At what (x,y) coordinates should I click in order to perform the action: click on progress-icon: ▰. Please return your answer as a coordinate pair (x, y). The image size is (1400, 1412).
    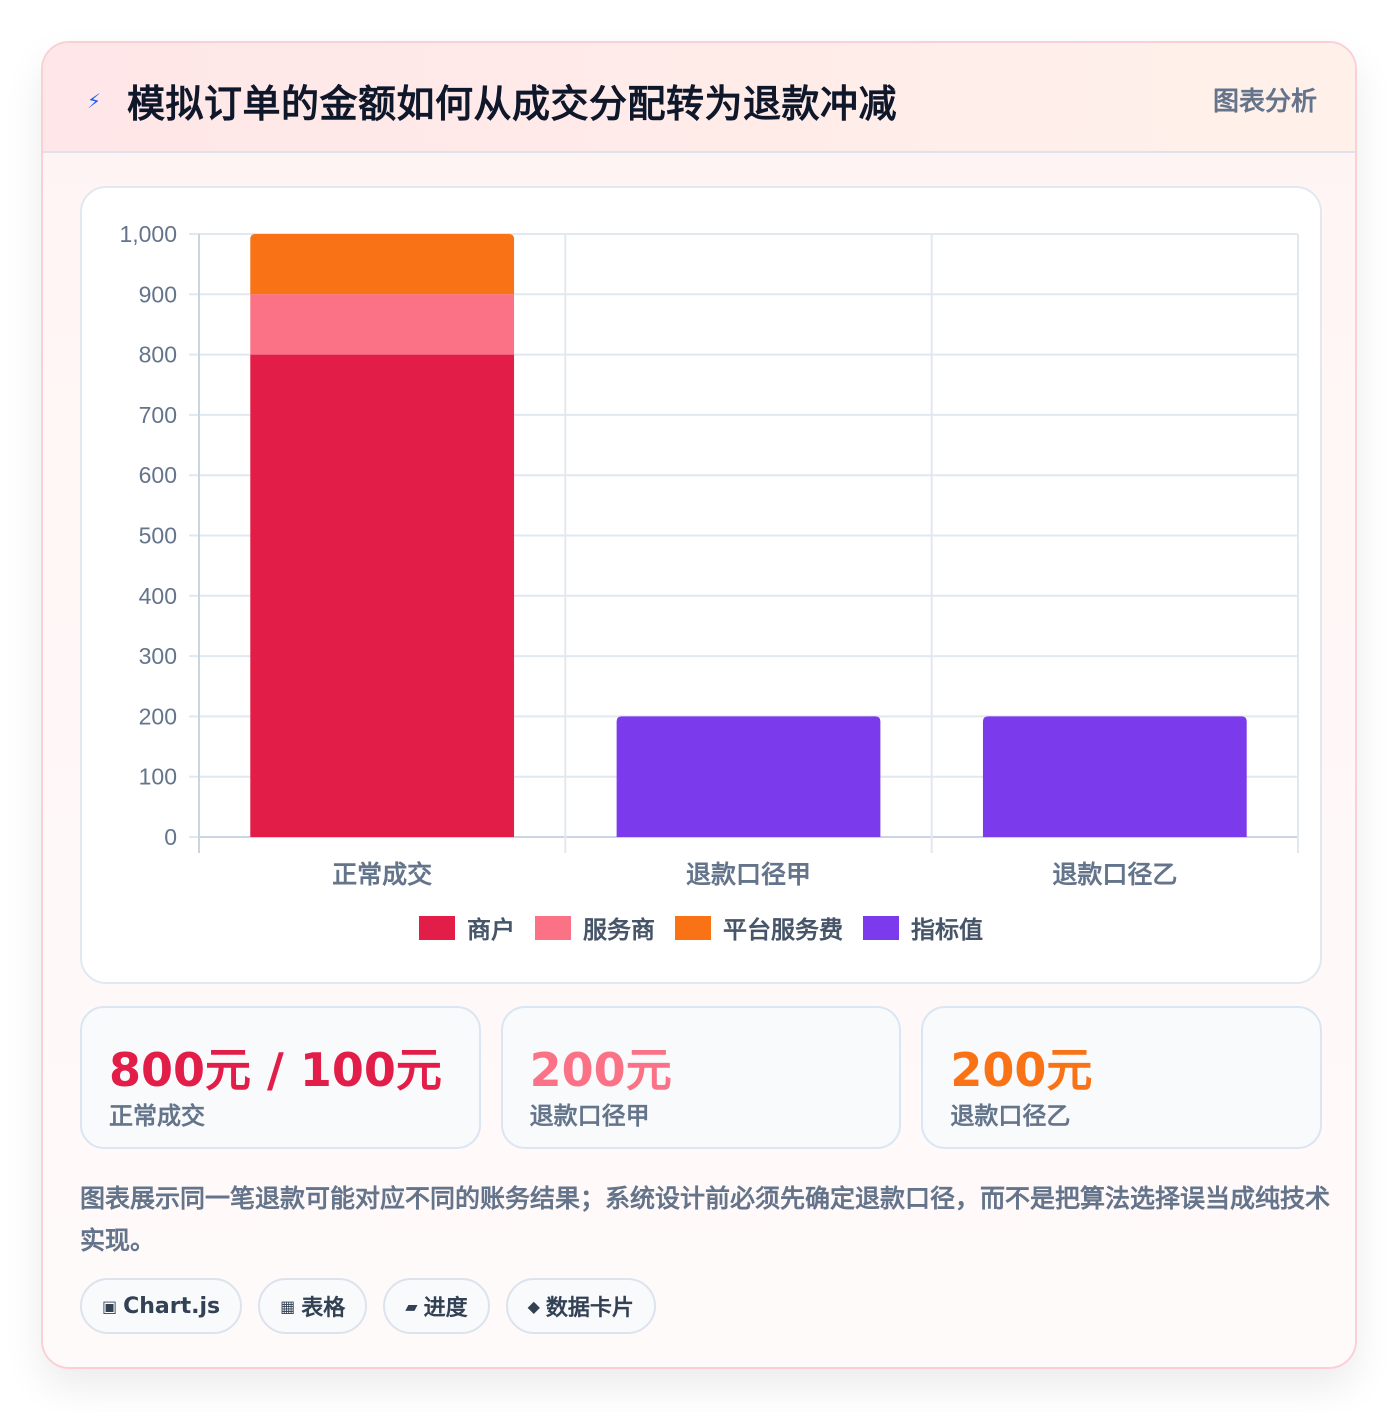
    Looking at the image, I should click on (411, 1306).